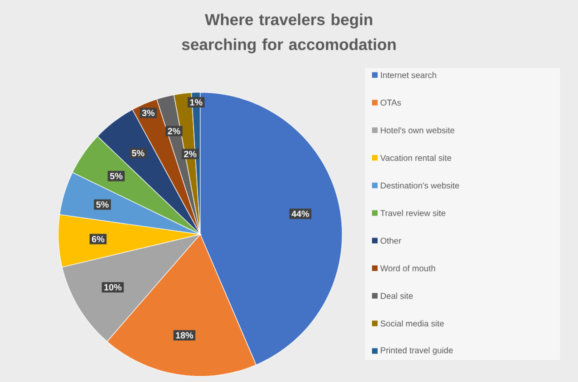  Describe the element at coordinates (98, 239) in the screenshot. I see `data-label: 6%` at that location.